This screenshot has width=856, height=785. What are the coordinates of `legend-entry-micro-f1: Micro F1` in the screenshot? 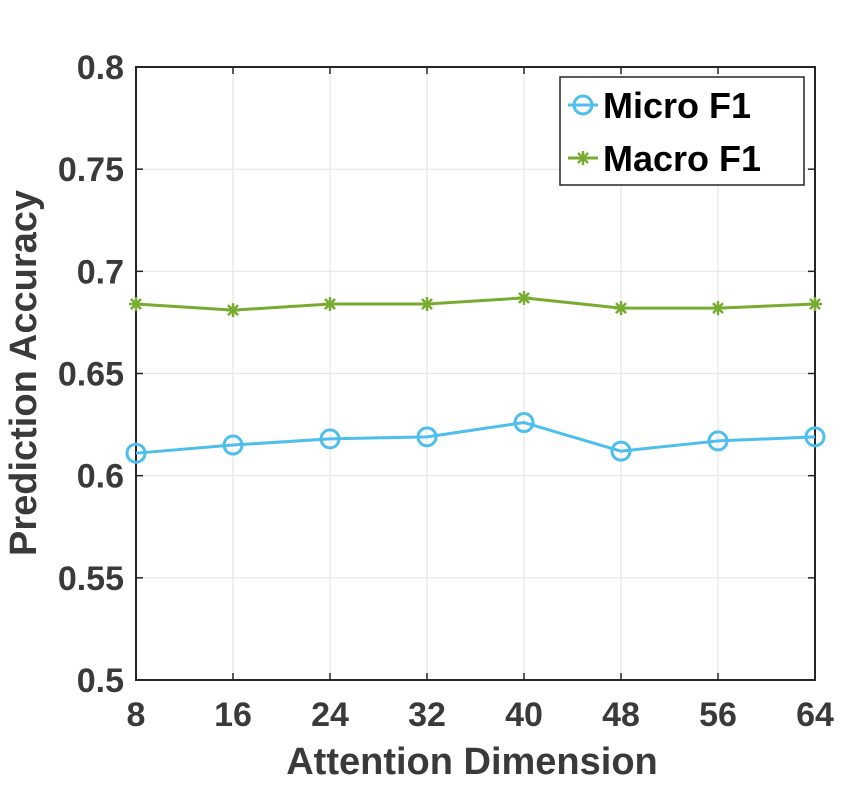 It's located at (659, 105).